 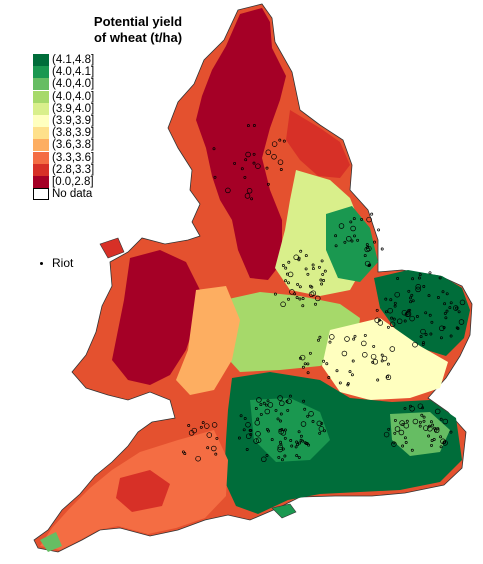 What do you see at coordinates (73, 84) in the screenshot?
I see `legend-label: (4.0,4.0]` at bounding box center [73, 84].